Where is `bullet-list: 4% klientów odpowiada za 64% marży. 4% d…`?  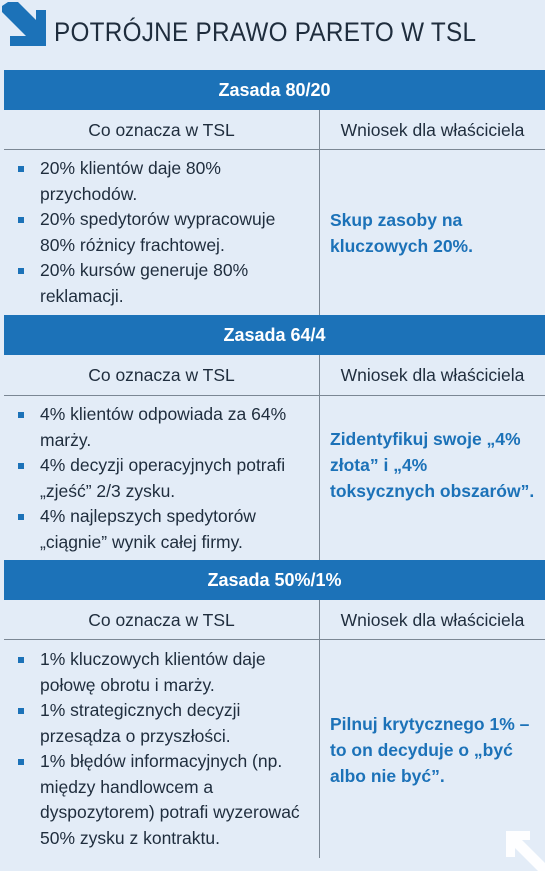 bullet-list: 4% klientów odpowiada za 64% marży. 4% d… is located at coordinates (165, 478).